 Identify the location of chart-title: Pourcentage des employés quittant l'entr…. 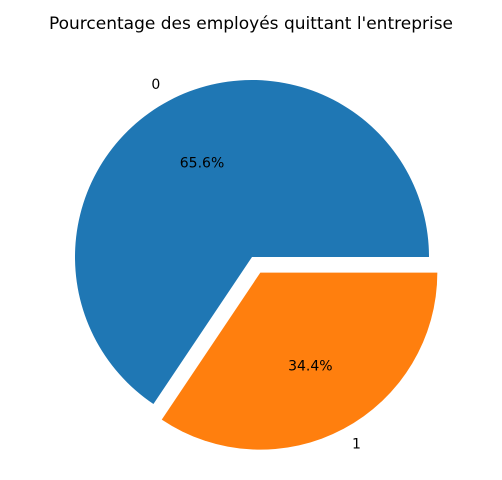
(251, 24).